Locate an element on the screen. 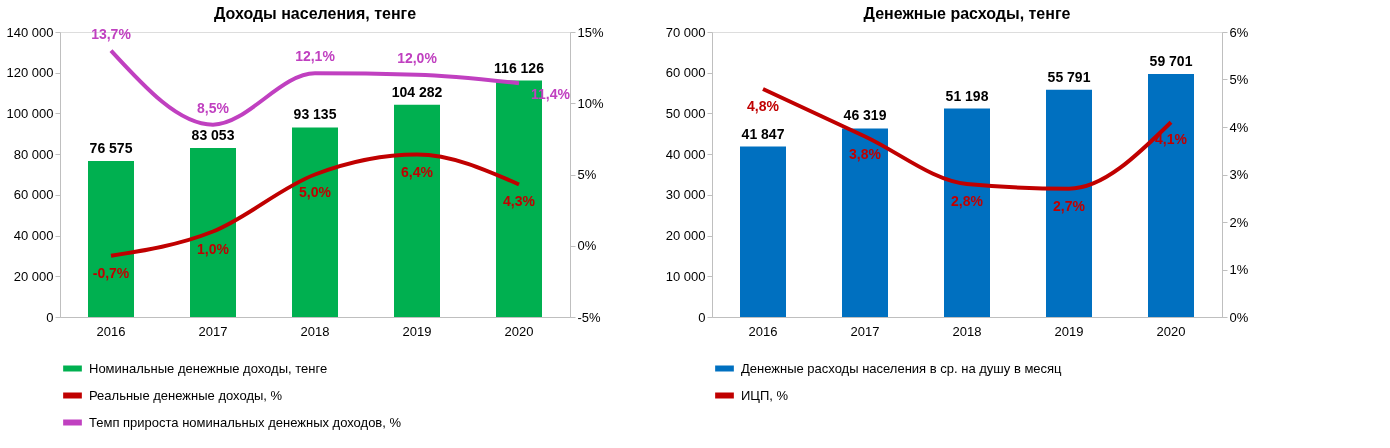 The height and width of the screenshot is (448, 1390). data-label: 93 135 is located at coordinates (315, 114).